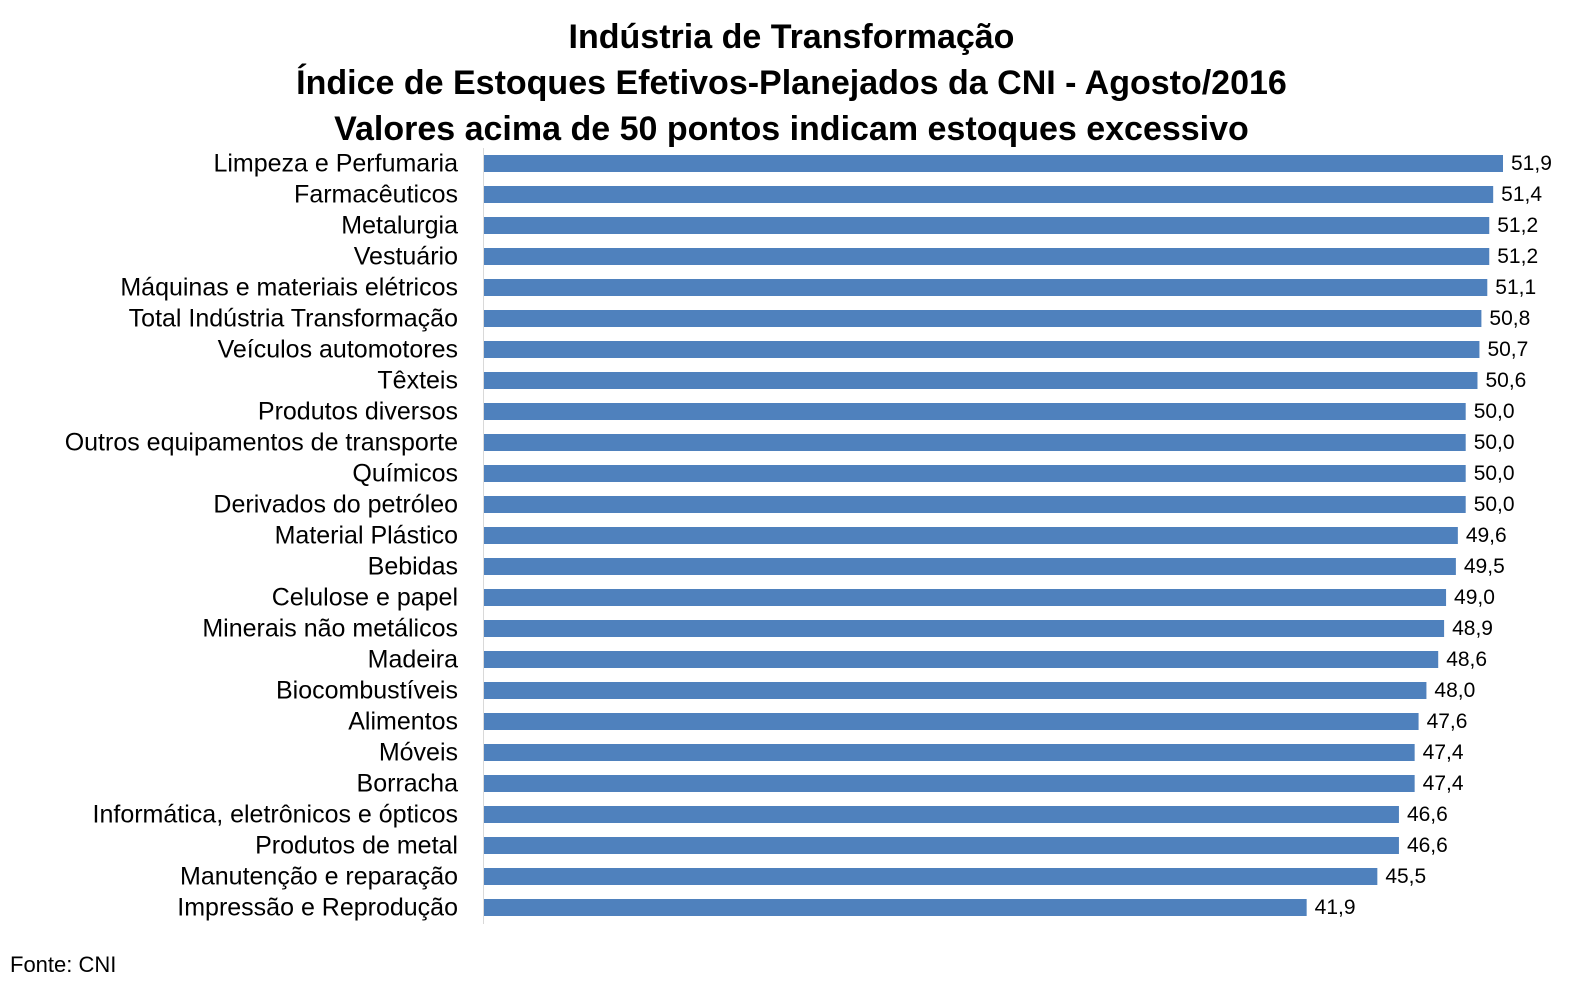 This screenshot has height=988, width=1583. I want to click on category-label: Biocombustíveis, so click(367, 691).